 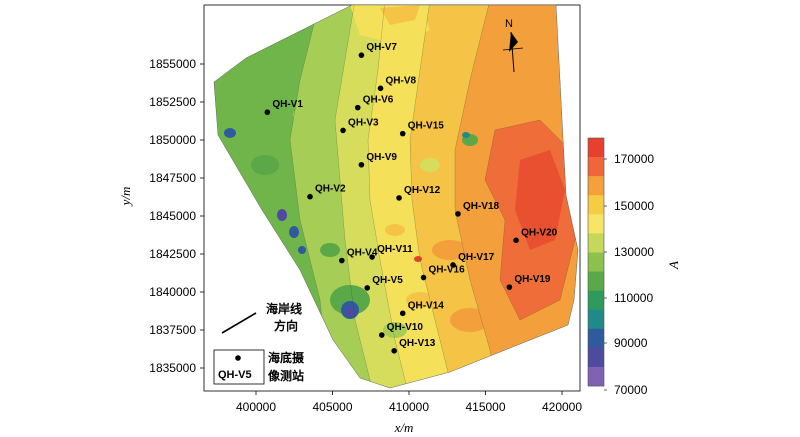 What do you see at coordinates (631, 390) in the screenshot?
I see `colorbar-label: 70000` at bounding box center [631, 390].